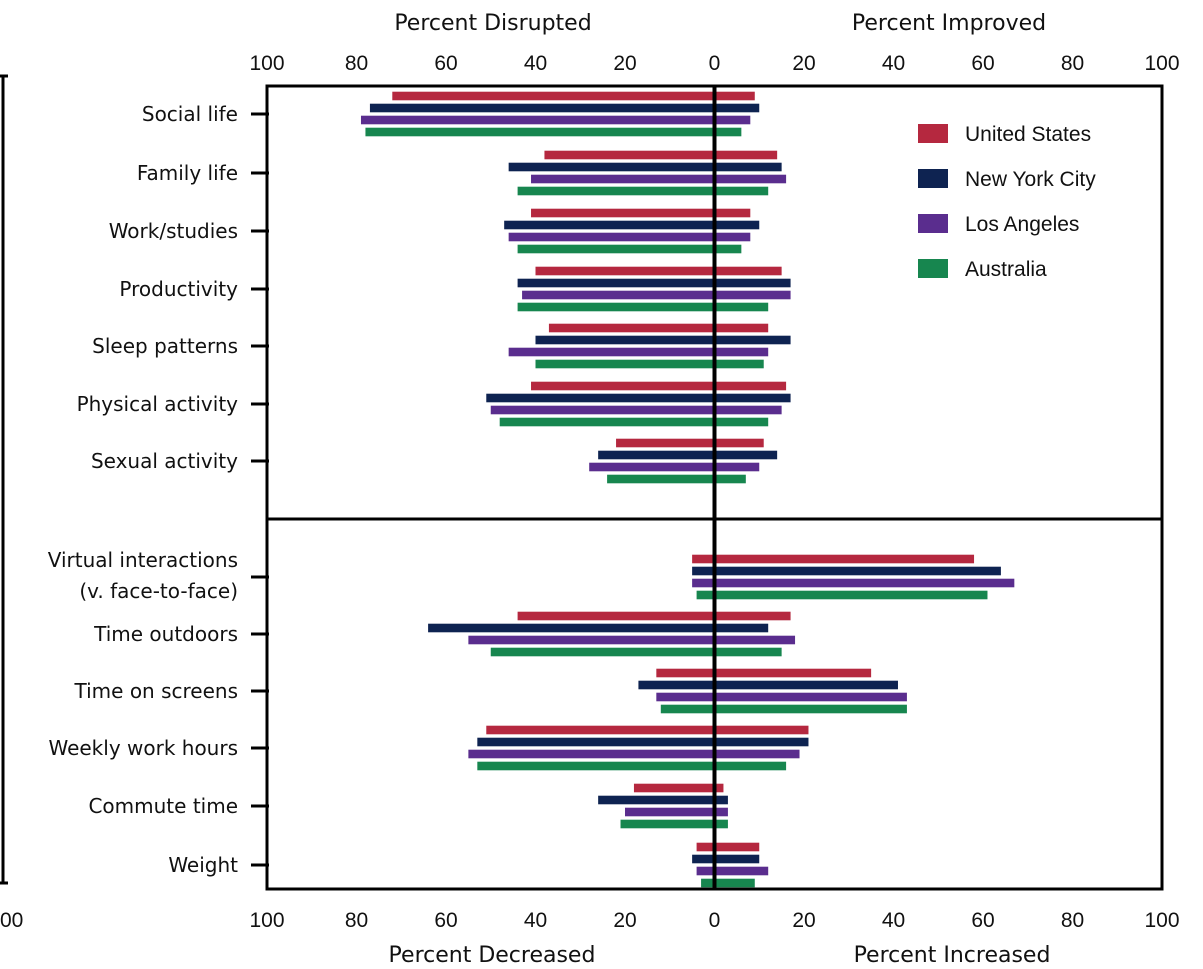 The image size is (1203, 969). I want to click on category-label-line: Sleep patterns, so click(165, 346).